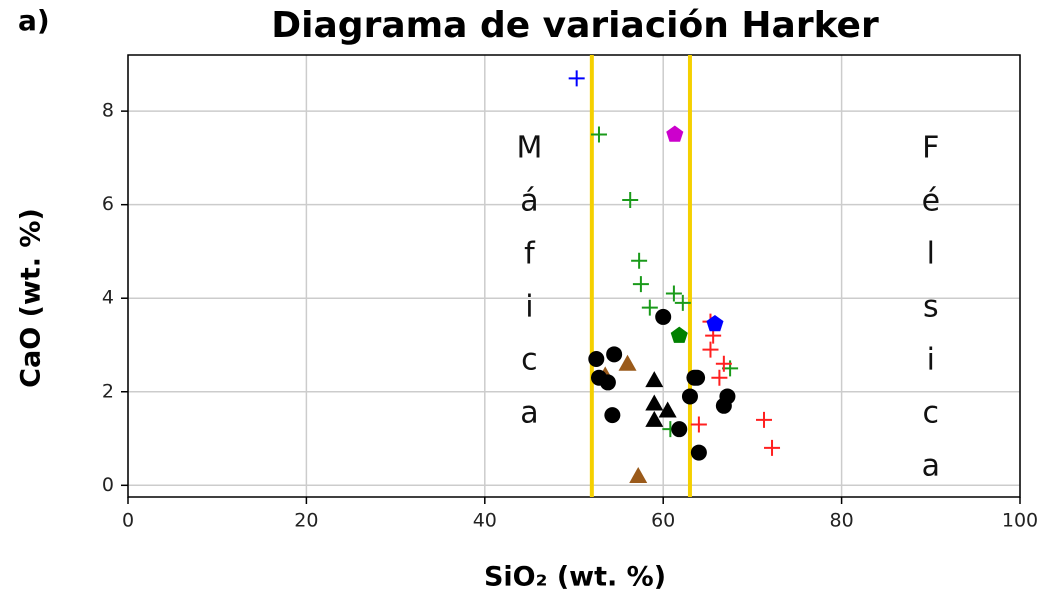  Describe the element at coordinates (575, 25) in the screenshot. I see `chart-title: Diagrama de variación Harker` at that location.